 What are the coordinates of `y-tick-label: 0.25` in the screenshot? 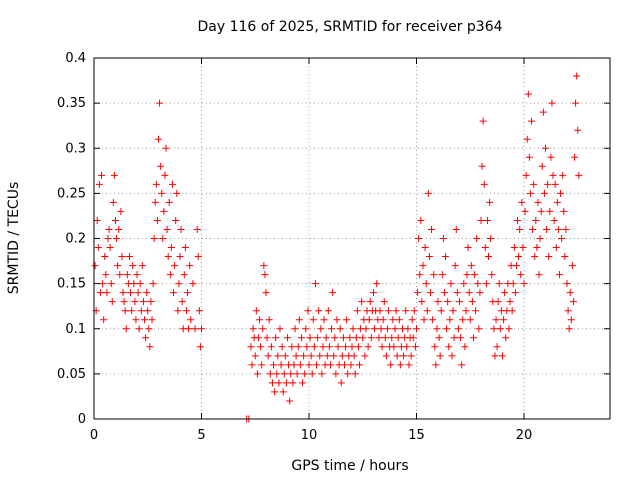 It's located at (71, 193).